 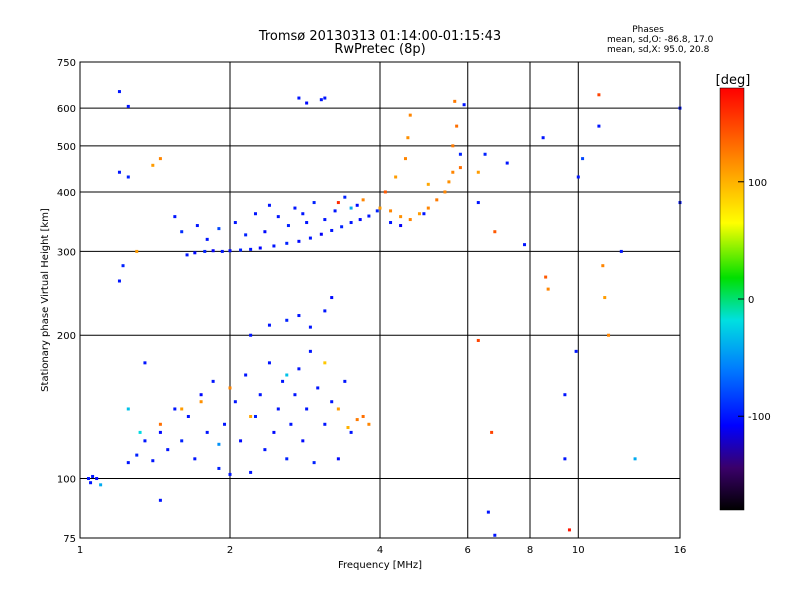 What do you see at coordinates (45, 300) in the screenshot?
I see `y-axis-label: Stationary phase Virtual Height [km]` at bounding box center [45, 300].